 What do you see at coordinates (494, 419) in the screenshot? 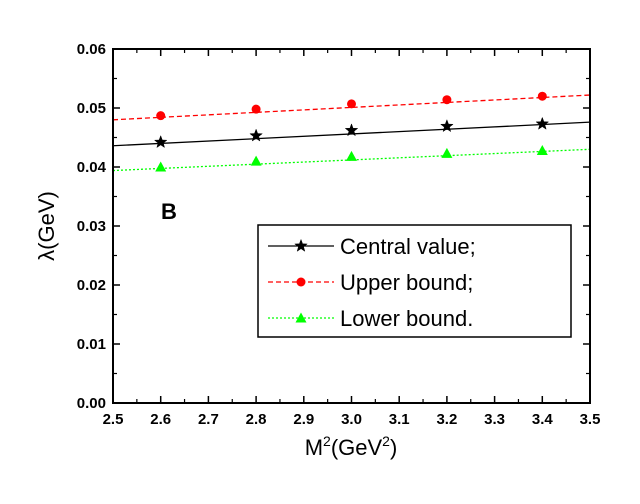
I see `x-tick-label: 3.3` at bounding box center [494, 419].